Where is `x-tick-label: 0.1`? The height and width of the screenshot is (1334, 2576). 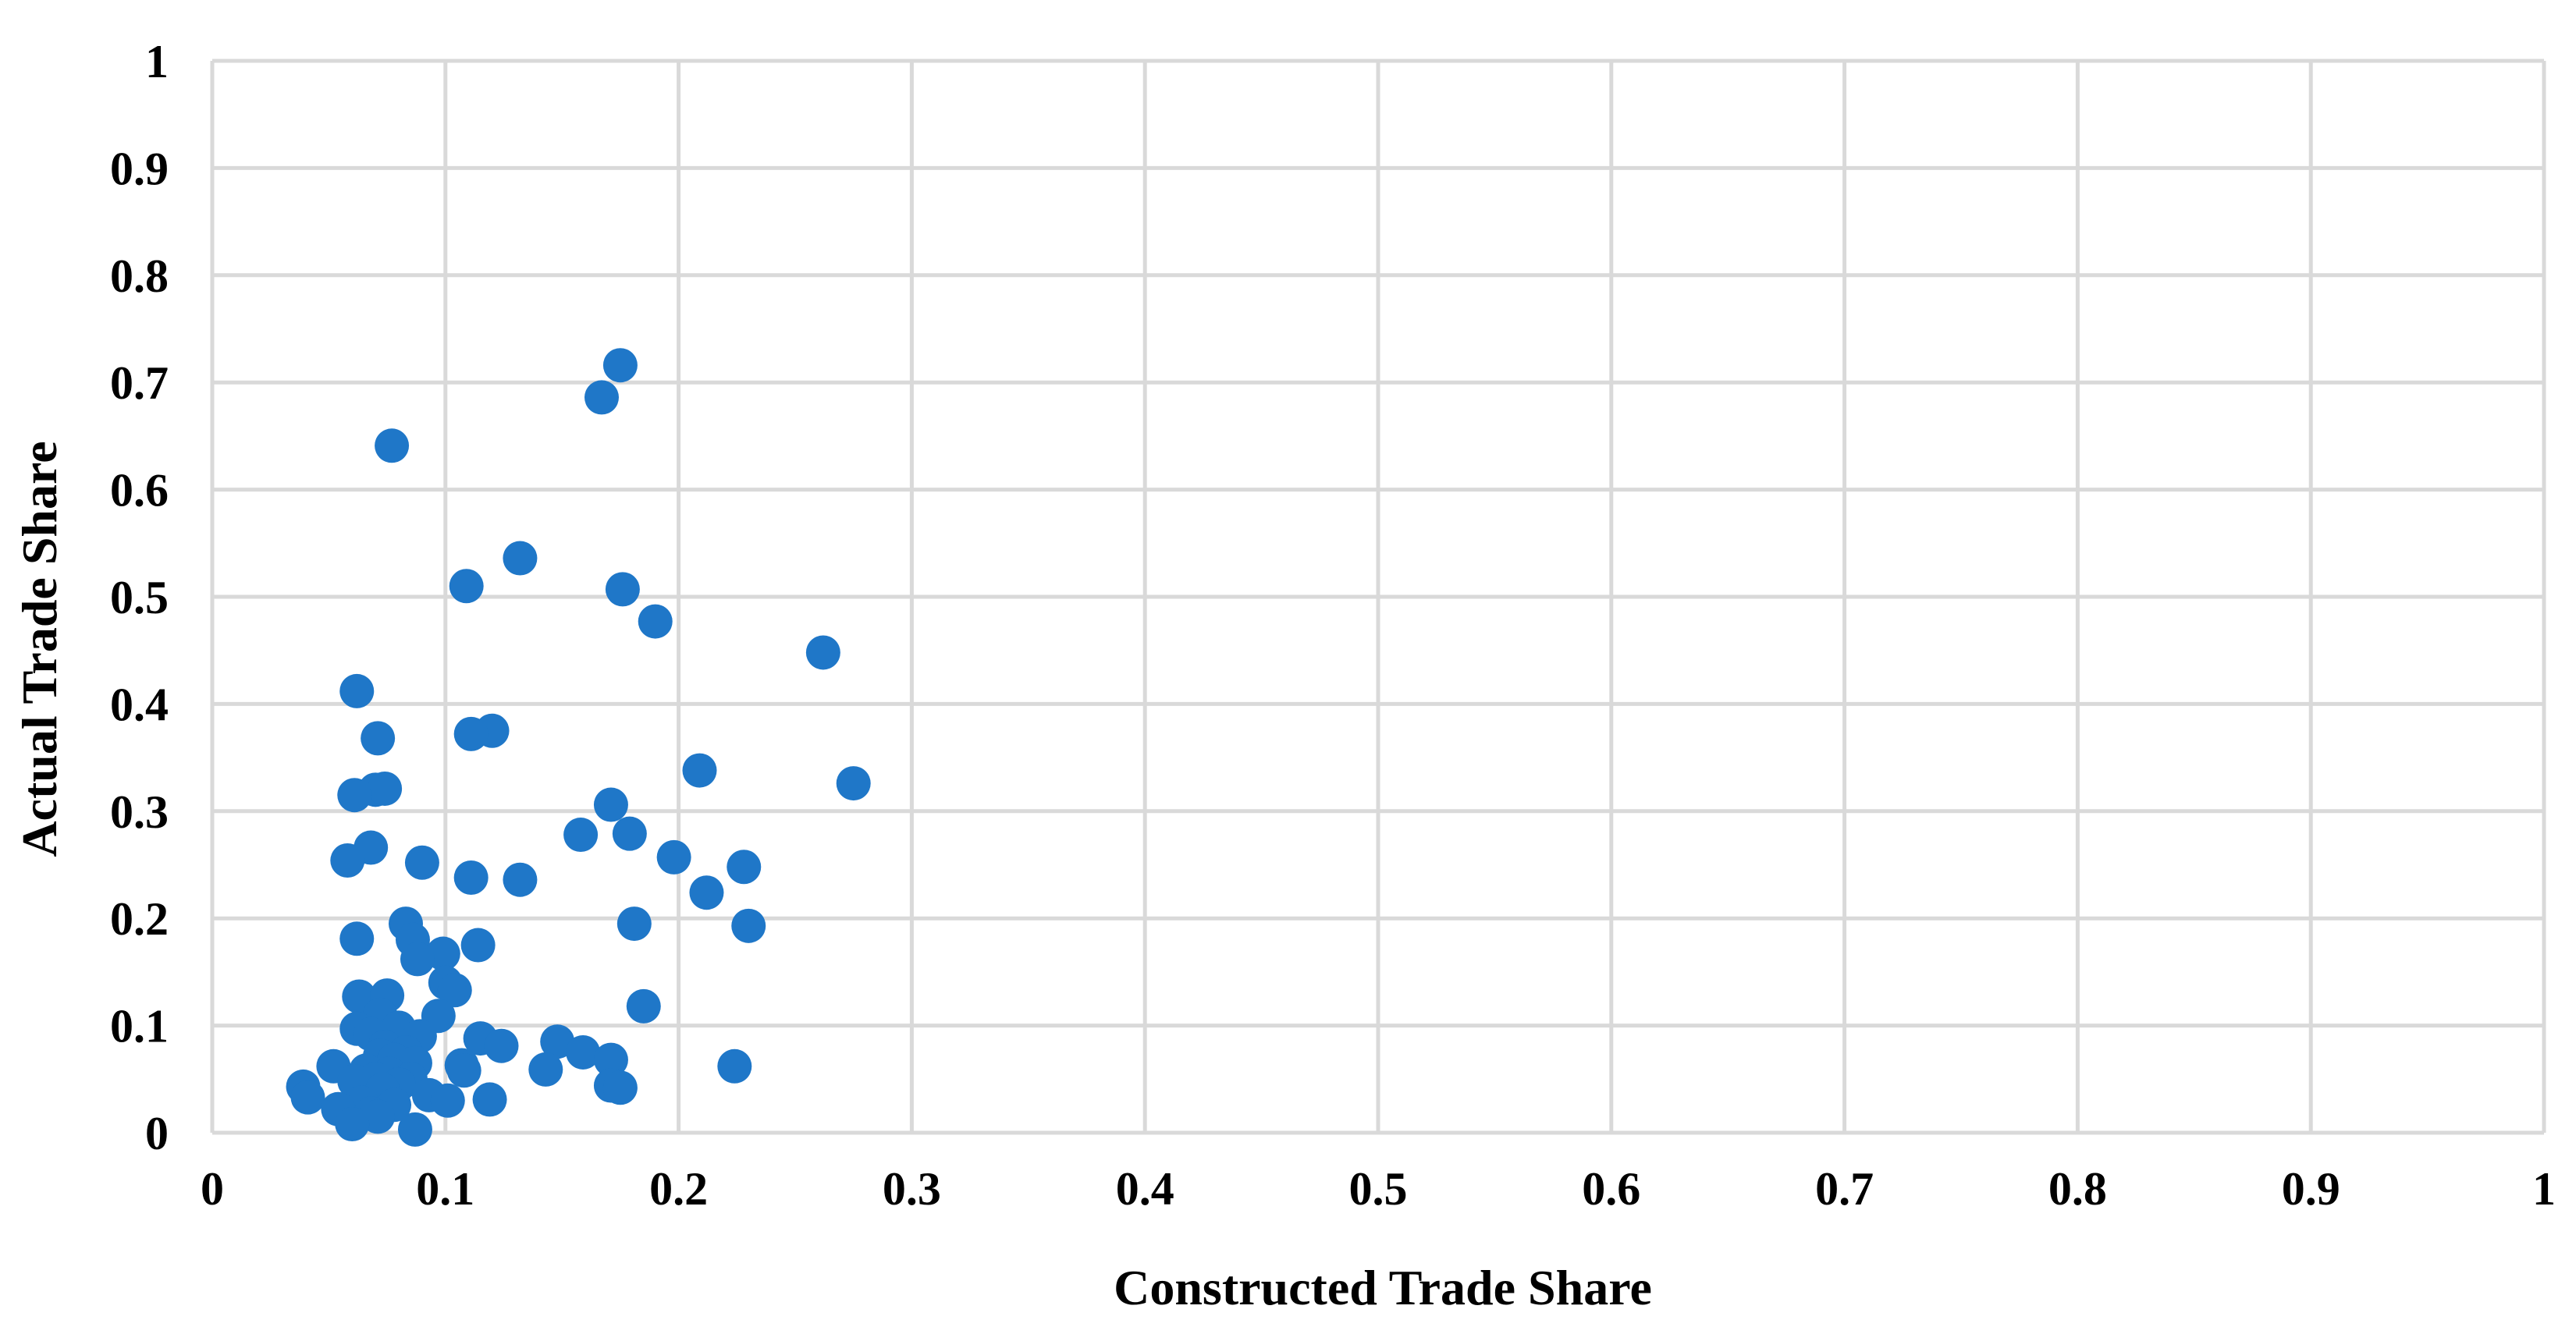
x-tick-label: 0.1 is located at coordinates (445, 1189).